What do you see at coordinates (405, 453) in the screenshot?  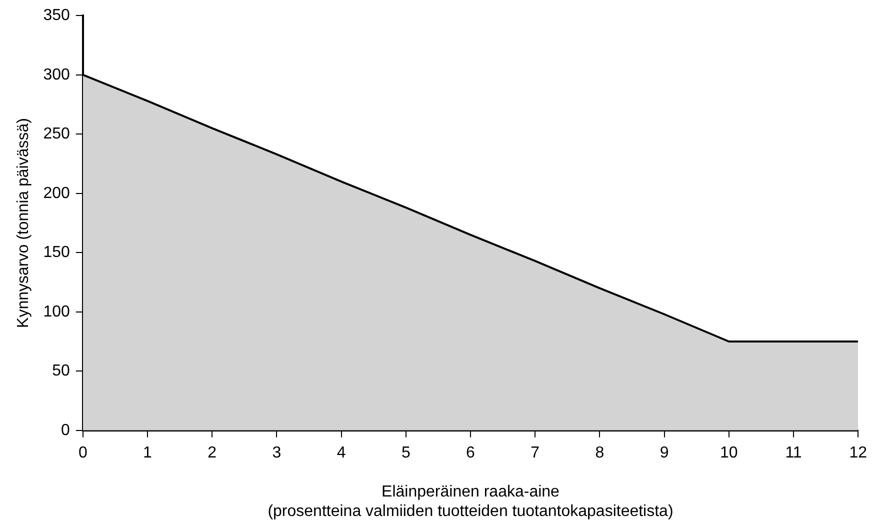 I see `x-tick-label: 5` at bounding box center [405, 453].